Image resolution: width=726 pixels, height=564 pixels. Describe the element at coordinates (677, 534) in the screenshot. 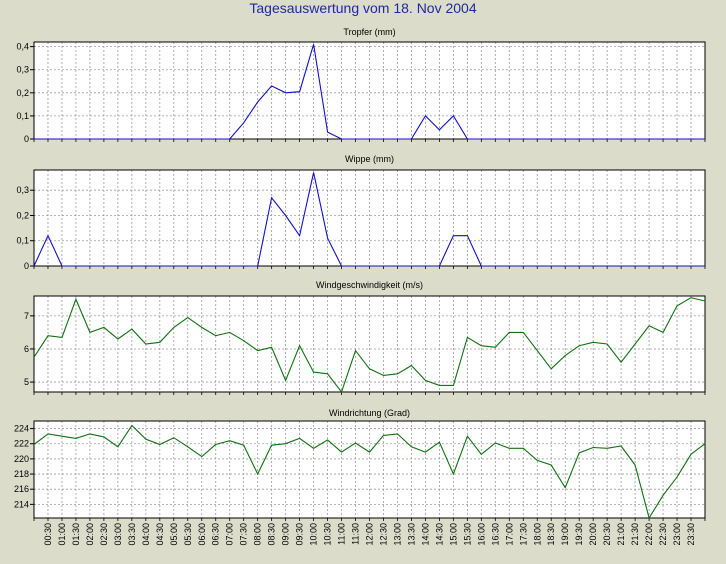

I see `x-tick-label: 23:00` at that location.